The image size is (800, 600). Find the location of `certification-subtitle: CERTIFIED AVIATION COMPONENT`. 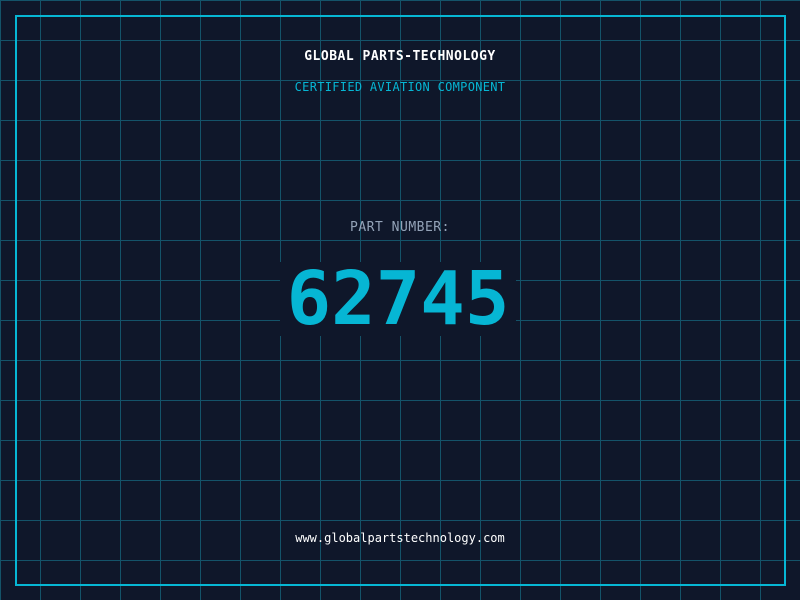

certification-subtitle: CERTIFIED AVIATION COMPONENT is located at coordinates (400, 87).